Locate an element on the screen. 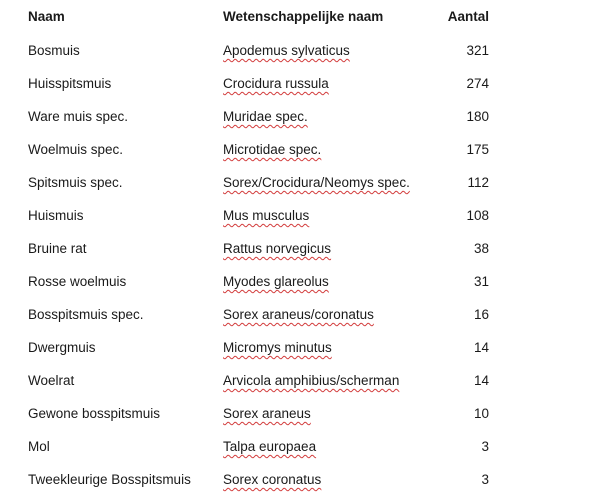 This screenshot has width=600, height=500. species-common-name: Gewone bosspitsmuis is located at coordinates (94, 413).